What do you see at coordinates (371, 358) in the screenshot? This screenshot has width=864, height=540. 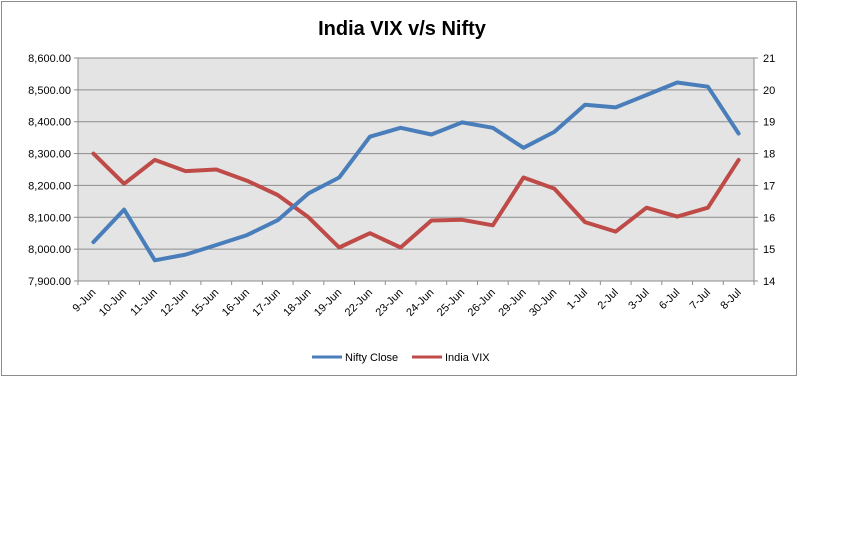 I see `legend-label-nifty-close: Nifty Close` at bounding box center [371, 358].